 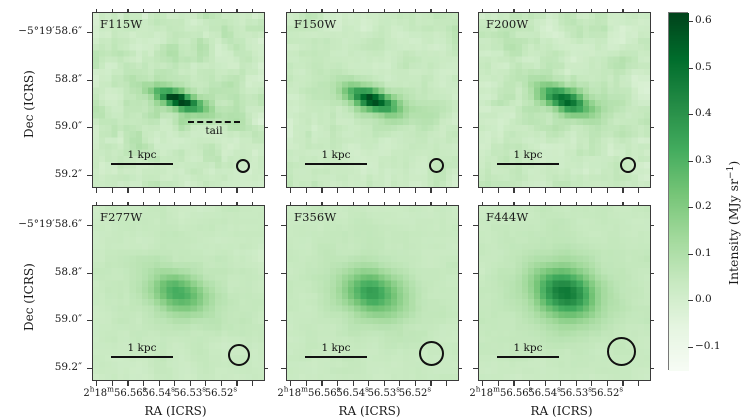 What do you see at coordinates (703, 159) in the screenshot?
I see `colorbar-tick-label: 0.3` at bounding box center [703, 159].